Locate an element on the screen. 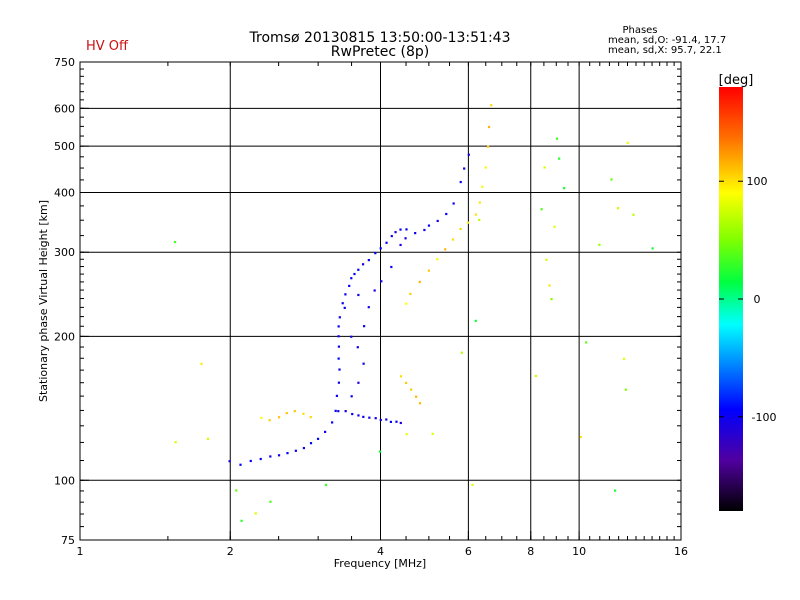 Image resolution: width=800 pixels, height=600 pixels. colorbar: [deg] 100 0 -100 is located at coordinates (748, 292).